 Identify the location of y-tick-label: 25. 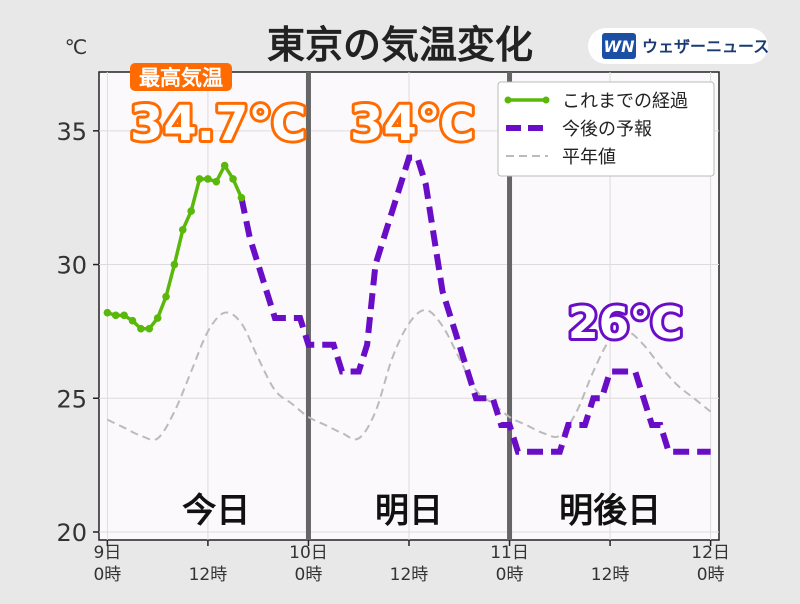
(71, 399).